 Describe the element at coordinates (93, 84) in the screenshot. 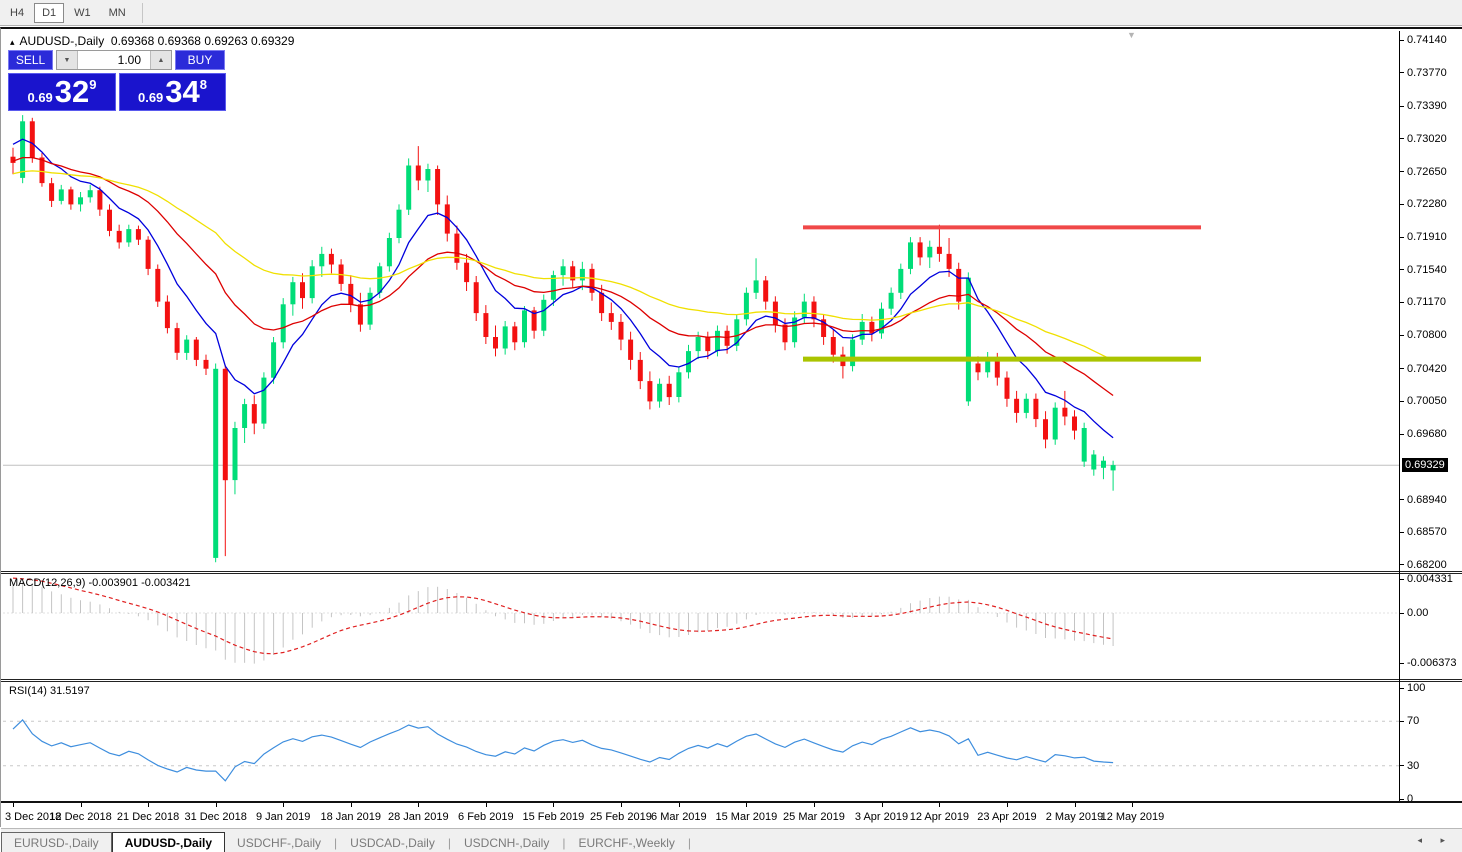

I see `sell-price-pip: 9` at that location.